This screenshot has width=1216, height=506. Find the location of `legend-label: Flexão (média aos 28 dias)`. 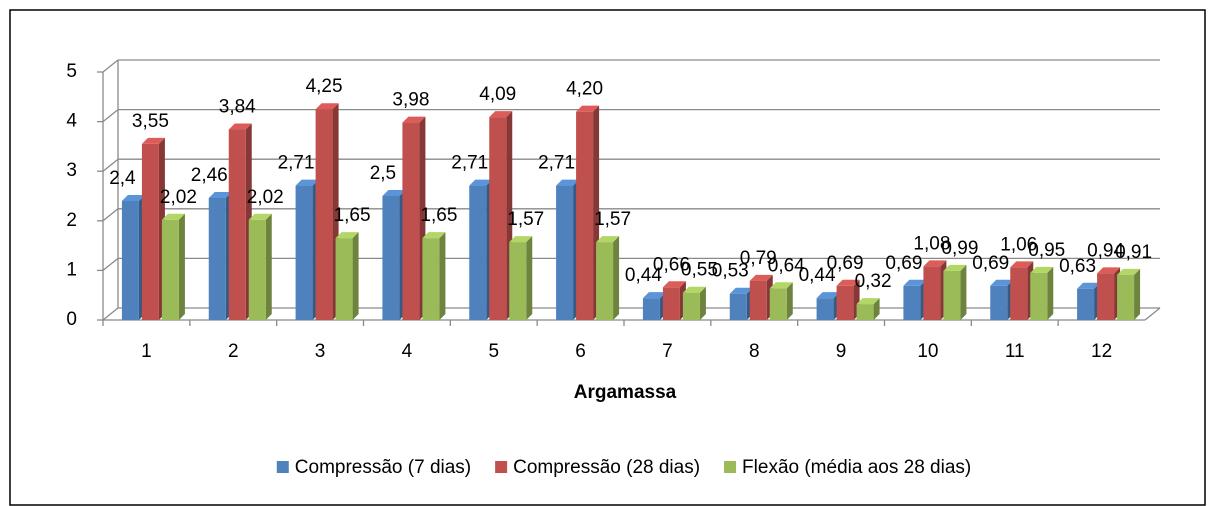

legend-label: Flexão (média aos 28 dias) is located at coordinates (856, 467).